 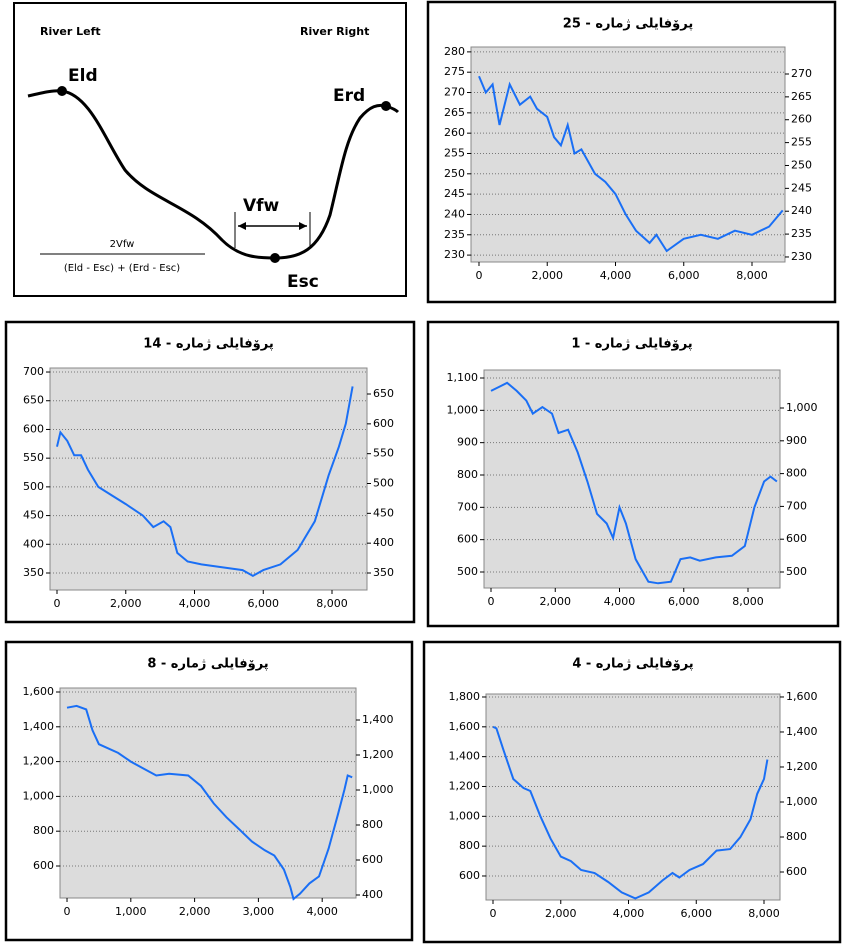 What do you see at coordinates (386, 106) in the screenshot?
I see `point-erd` at bounding box center [386, 106].